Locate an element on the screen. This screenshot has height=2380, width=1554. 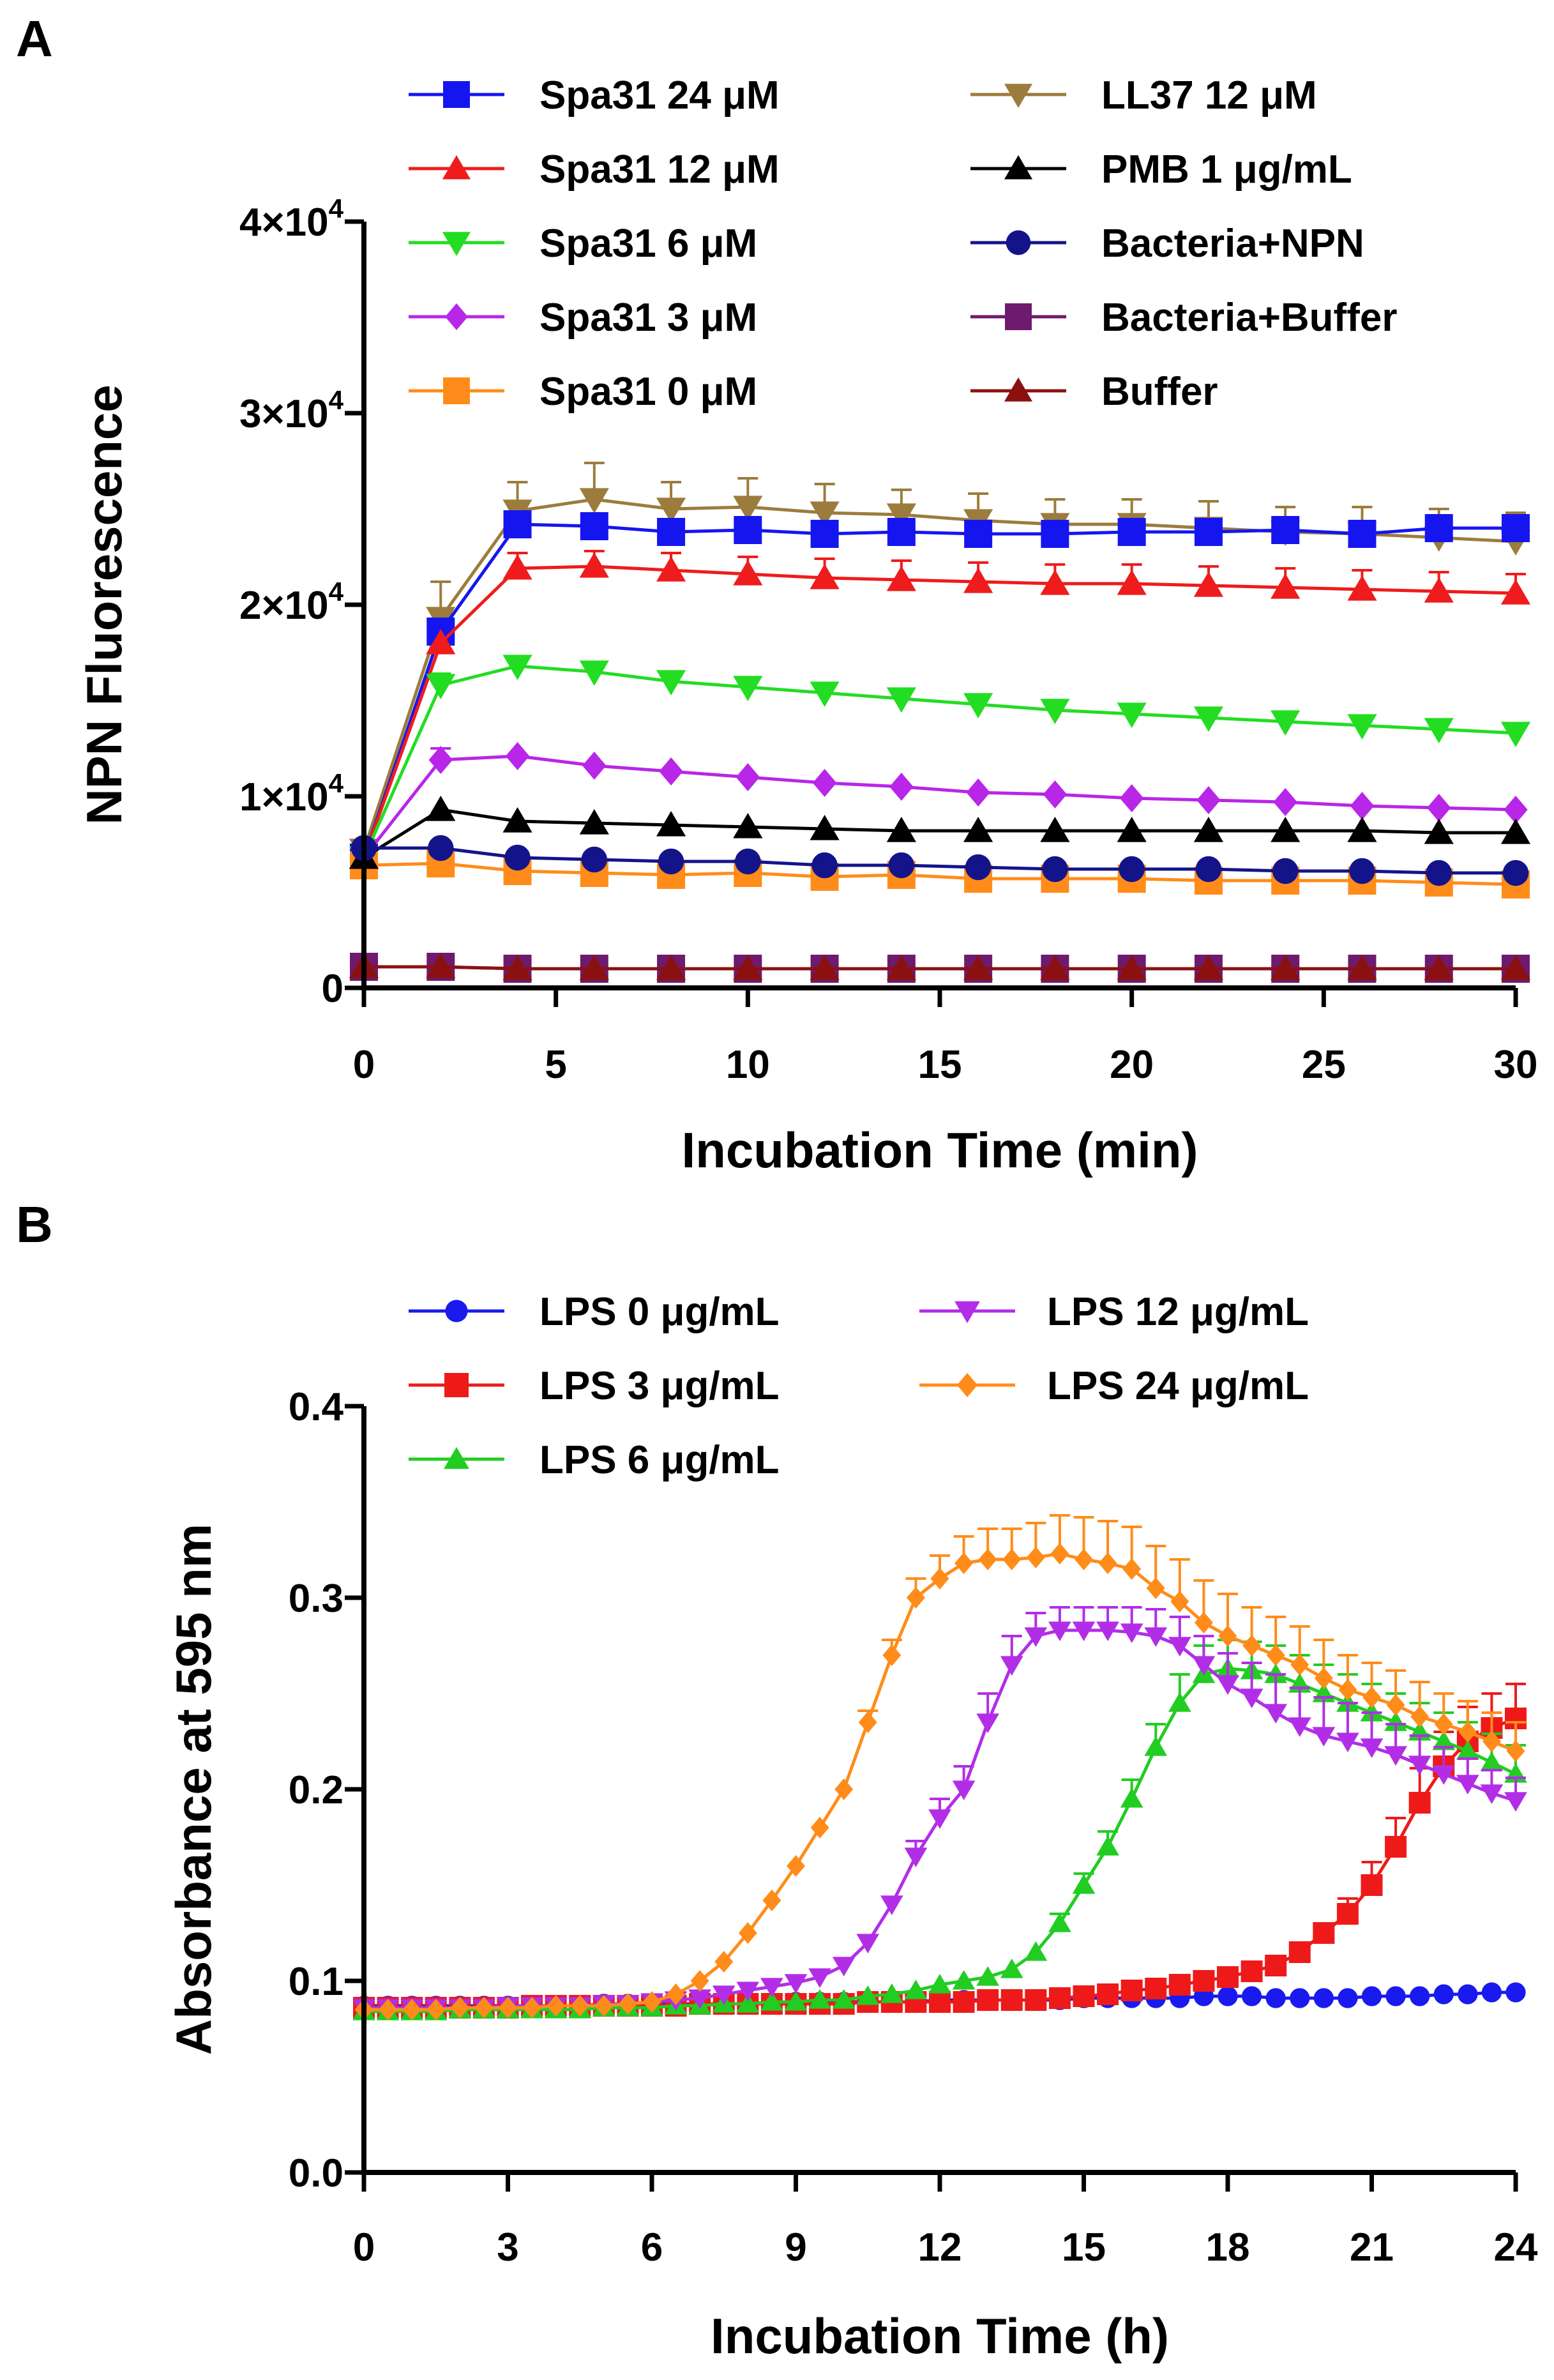
panel-a-y-tick-label: 1×10⁴ is located at coordinates (291, 793).